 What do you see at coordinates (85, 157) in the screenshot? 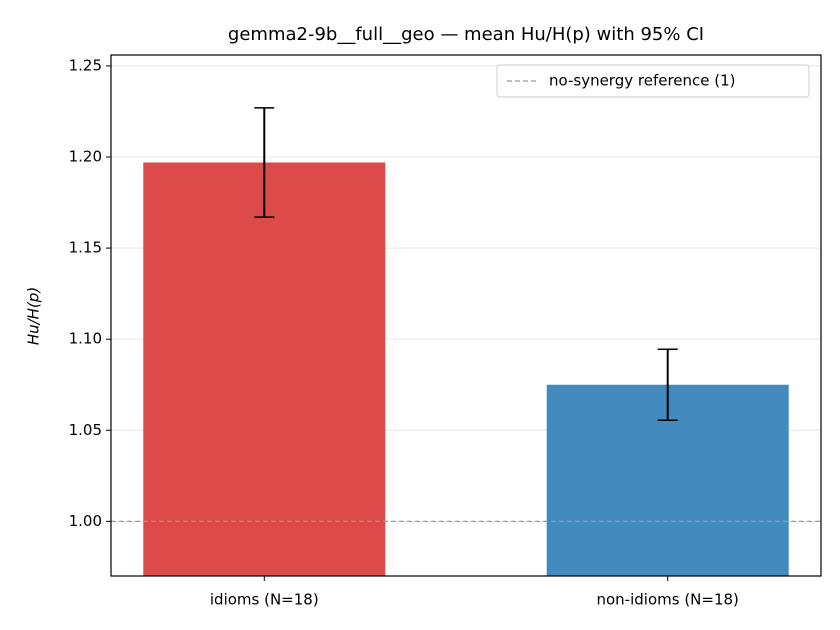
I see `y-tick-label: 1.20` at bounding box center [85, 157].